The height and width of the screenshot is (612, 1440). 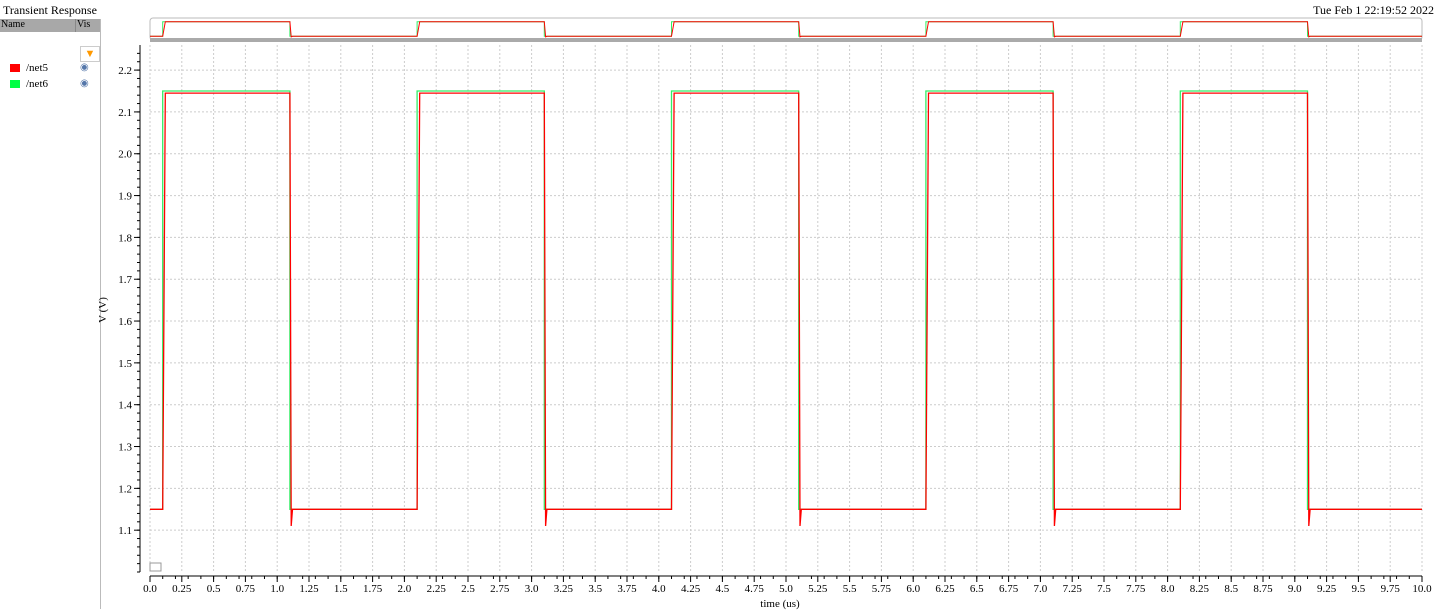 I want to click on overview-net5, so click(x=786, y=29).